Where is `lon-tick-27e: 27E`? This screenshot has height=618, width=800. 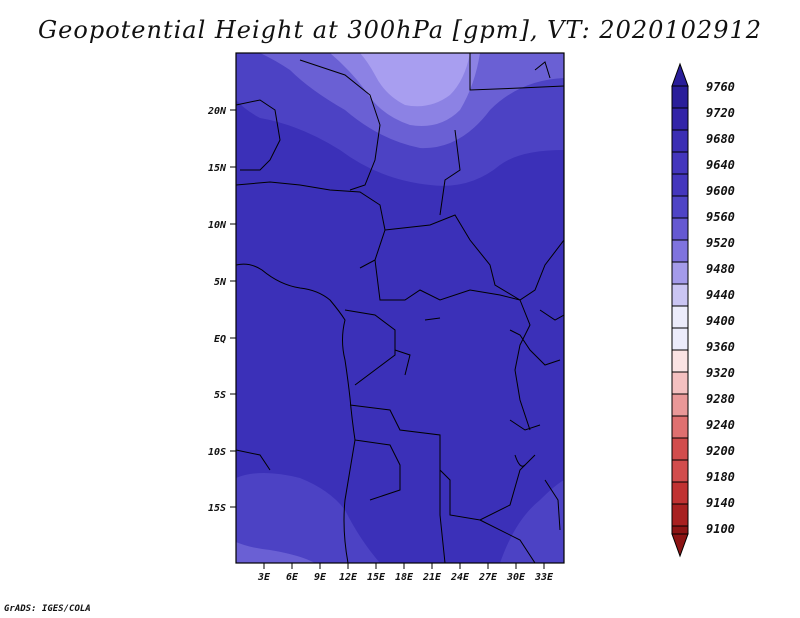 lon-tick-27e: 27E is located at coordinates (488, 573).